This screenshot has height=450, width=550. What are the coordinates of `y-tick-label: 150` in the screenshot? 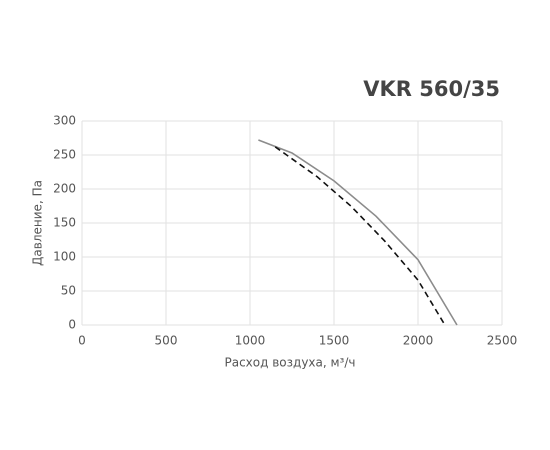 It's located at (64, 223).